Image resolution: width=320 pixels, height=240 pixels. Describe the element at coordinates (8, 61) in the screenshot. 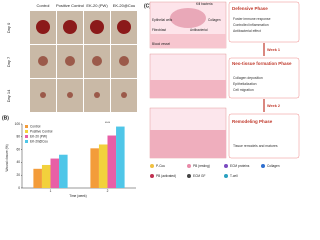

I see `row-label: Day 7` at that location.